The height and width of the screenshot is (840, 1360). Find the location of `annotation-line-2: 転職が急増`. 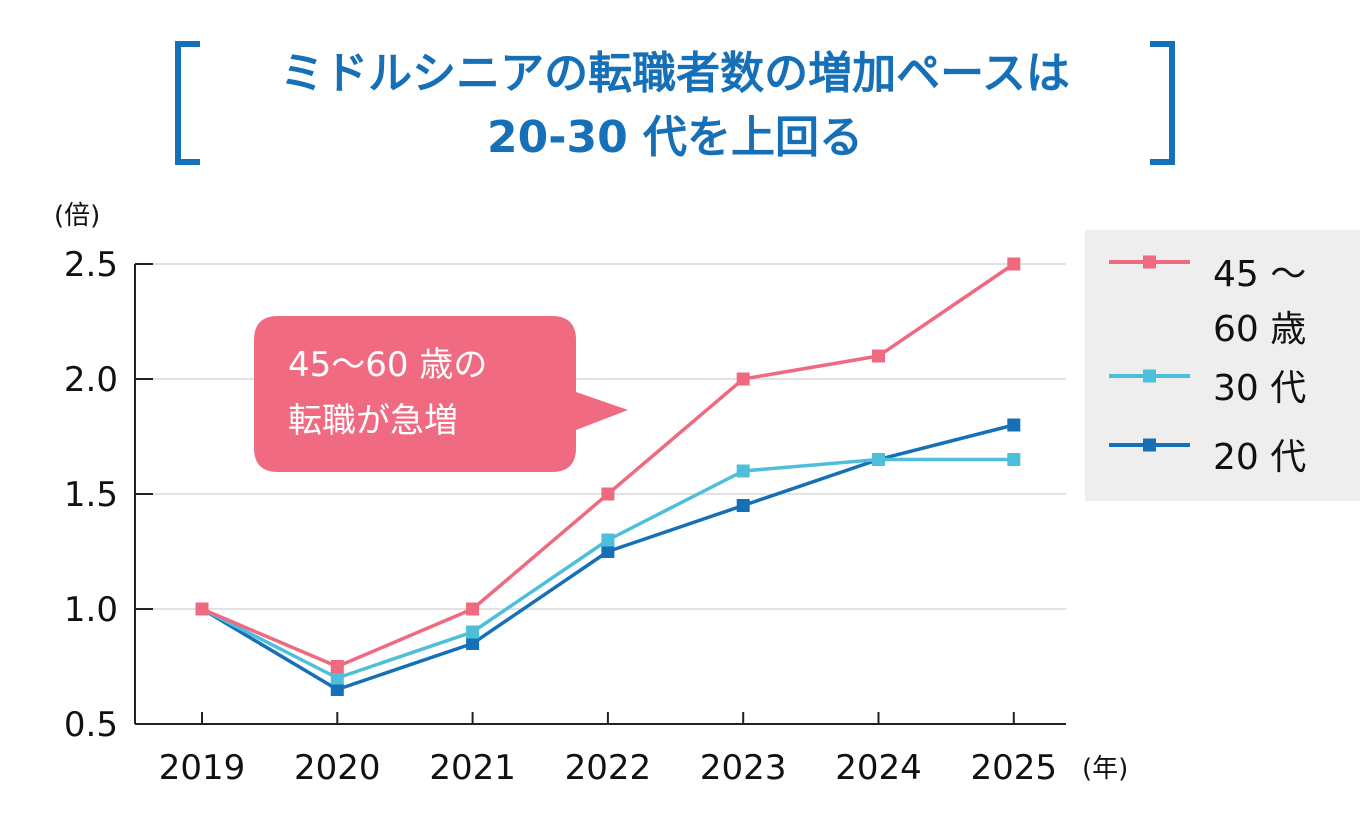

annotation-line-2: 転職が急増 is located at coordinates (373, 421).